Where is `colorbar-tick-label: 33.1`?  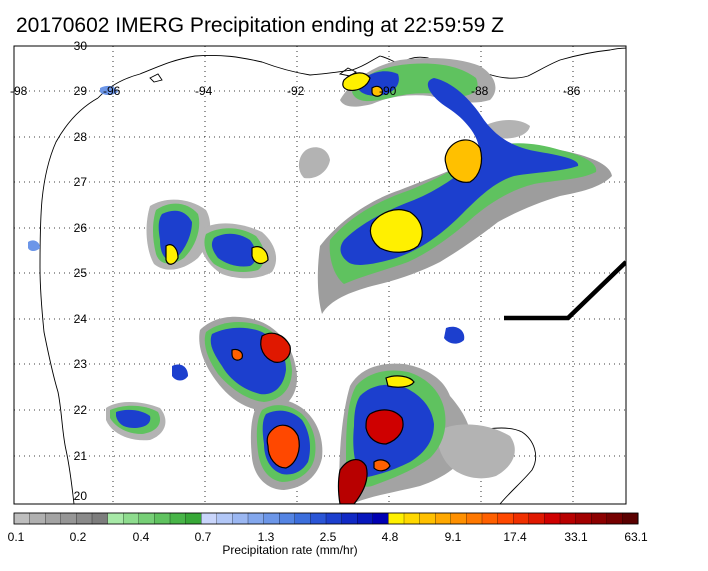
colorbar-tick-label: 33.1 is located at coordinates (576, 537).